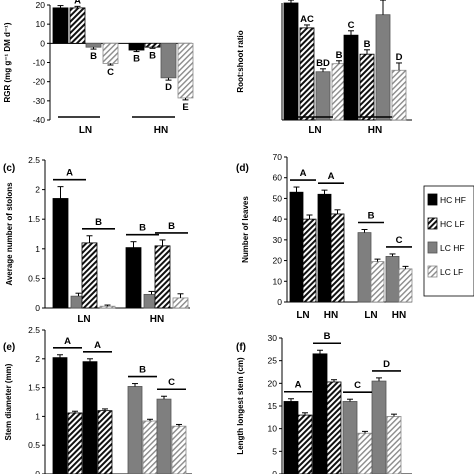 This screenshot has height=474, width=474. I want to click on y-axis-label: Stem diameter (mm), so click(8, 401).